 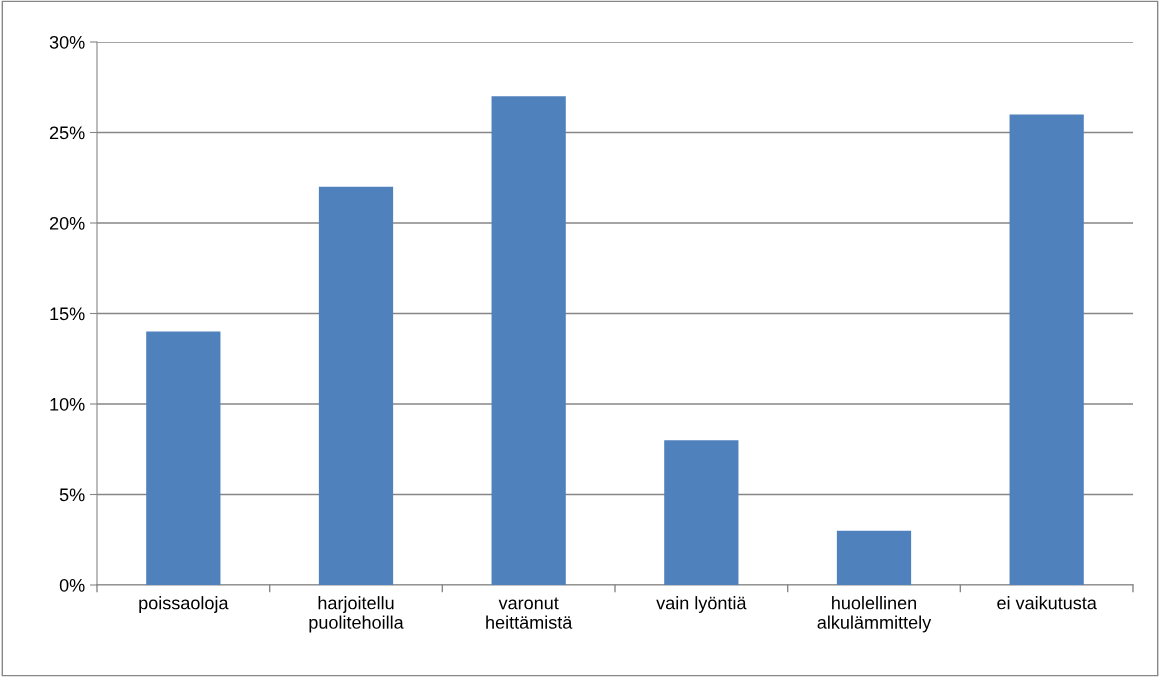 What do you see at coordinates (874, 614) in the screenshot?
I see `x-tick-label: huolellinen alkulämmittely` at bounding box center [874, 614].